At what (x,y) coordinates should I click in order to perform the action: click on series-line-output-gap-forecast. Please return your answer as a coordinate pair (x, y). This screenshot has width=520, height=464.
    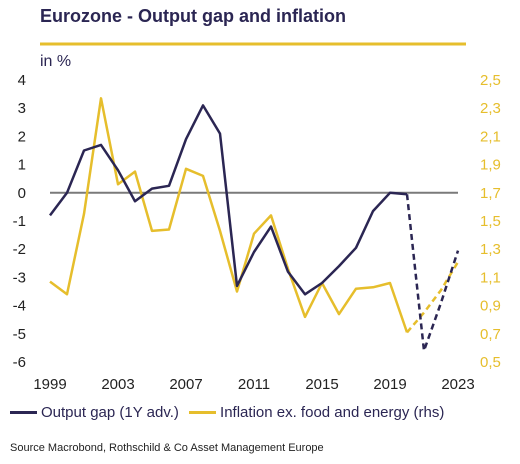
    Looking at the image, I should click on (432, 273).